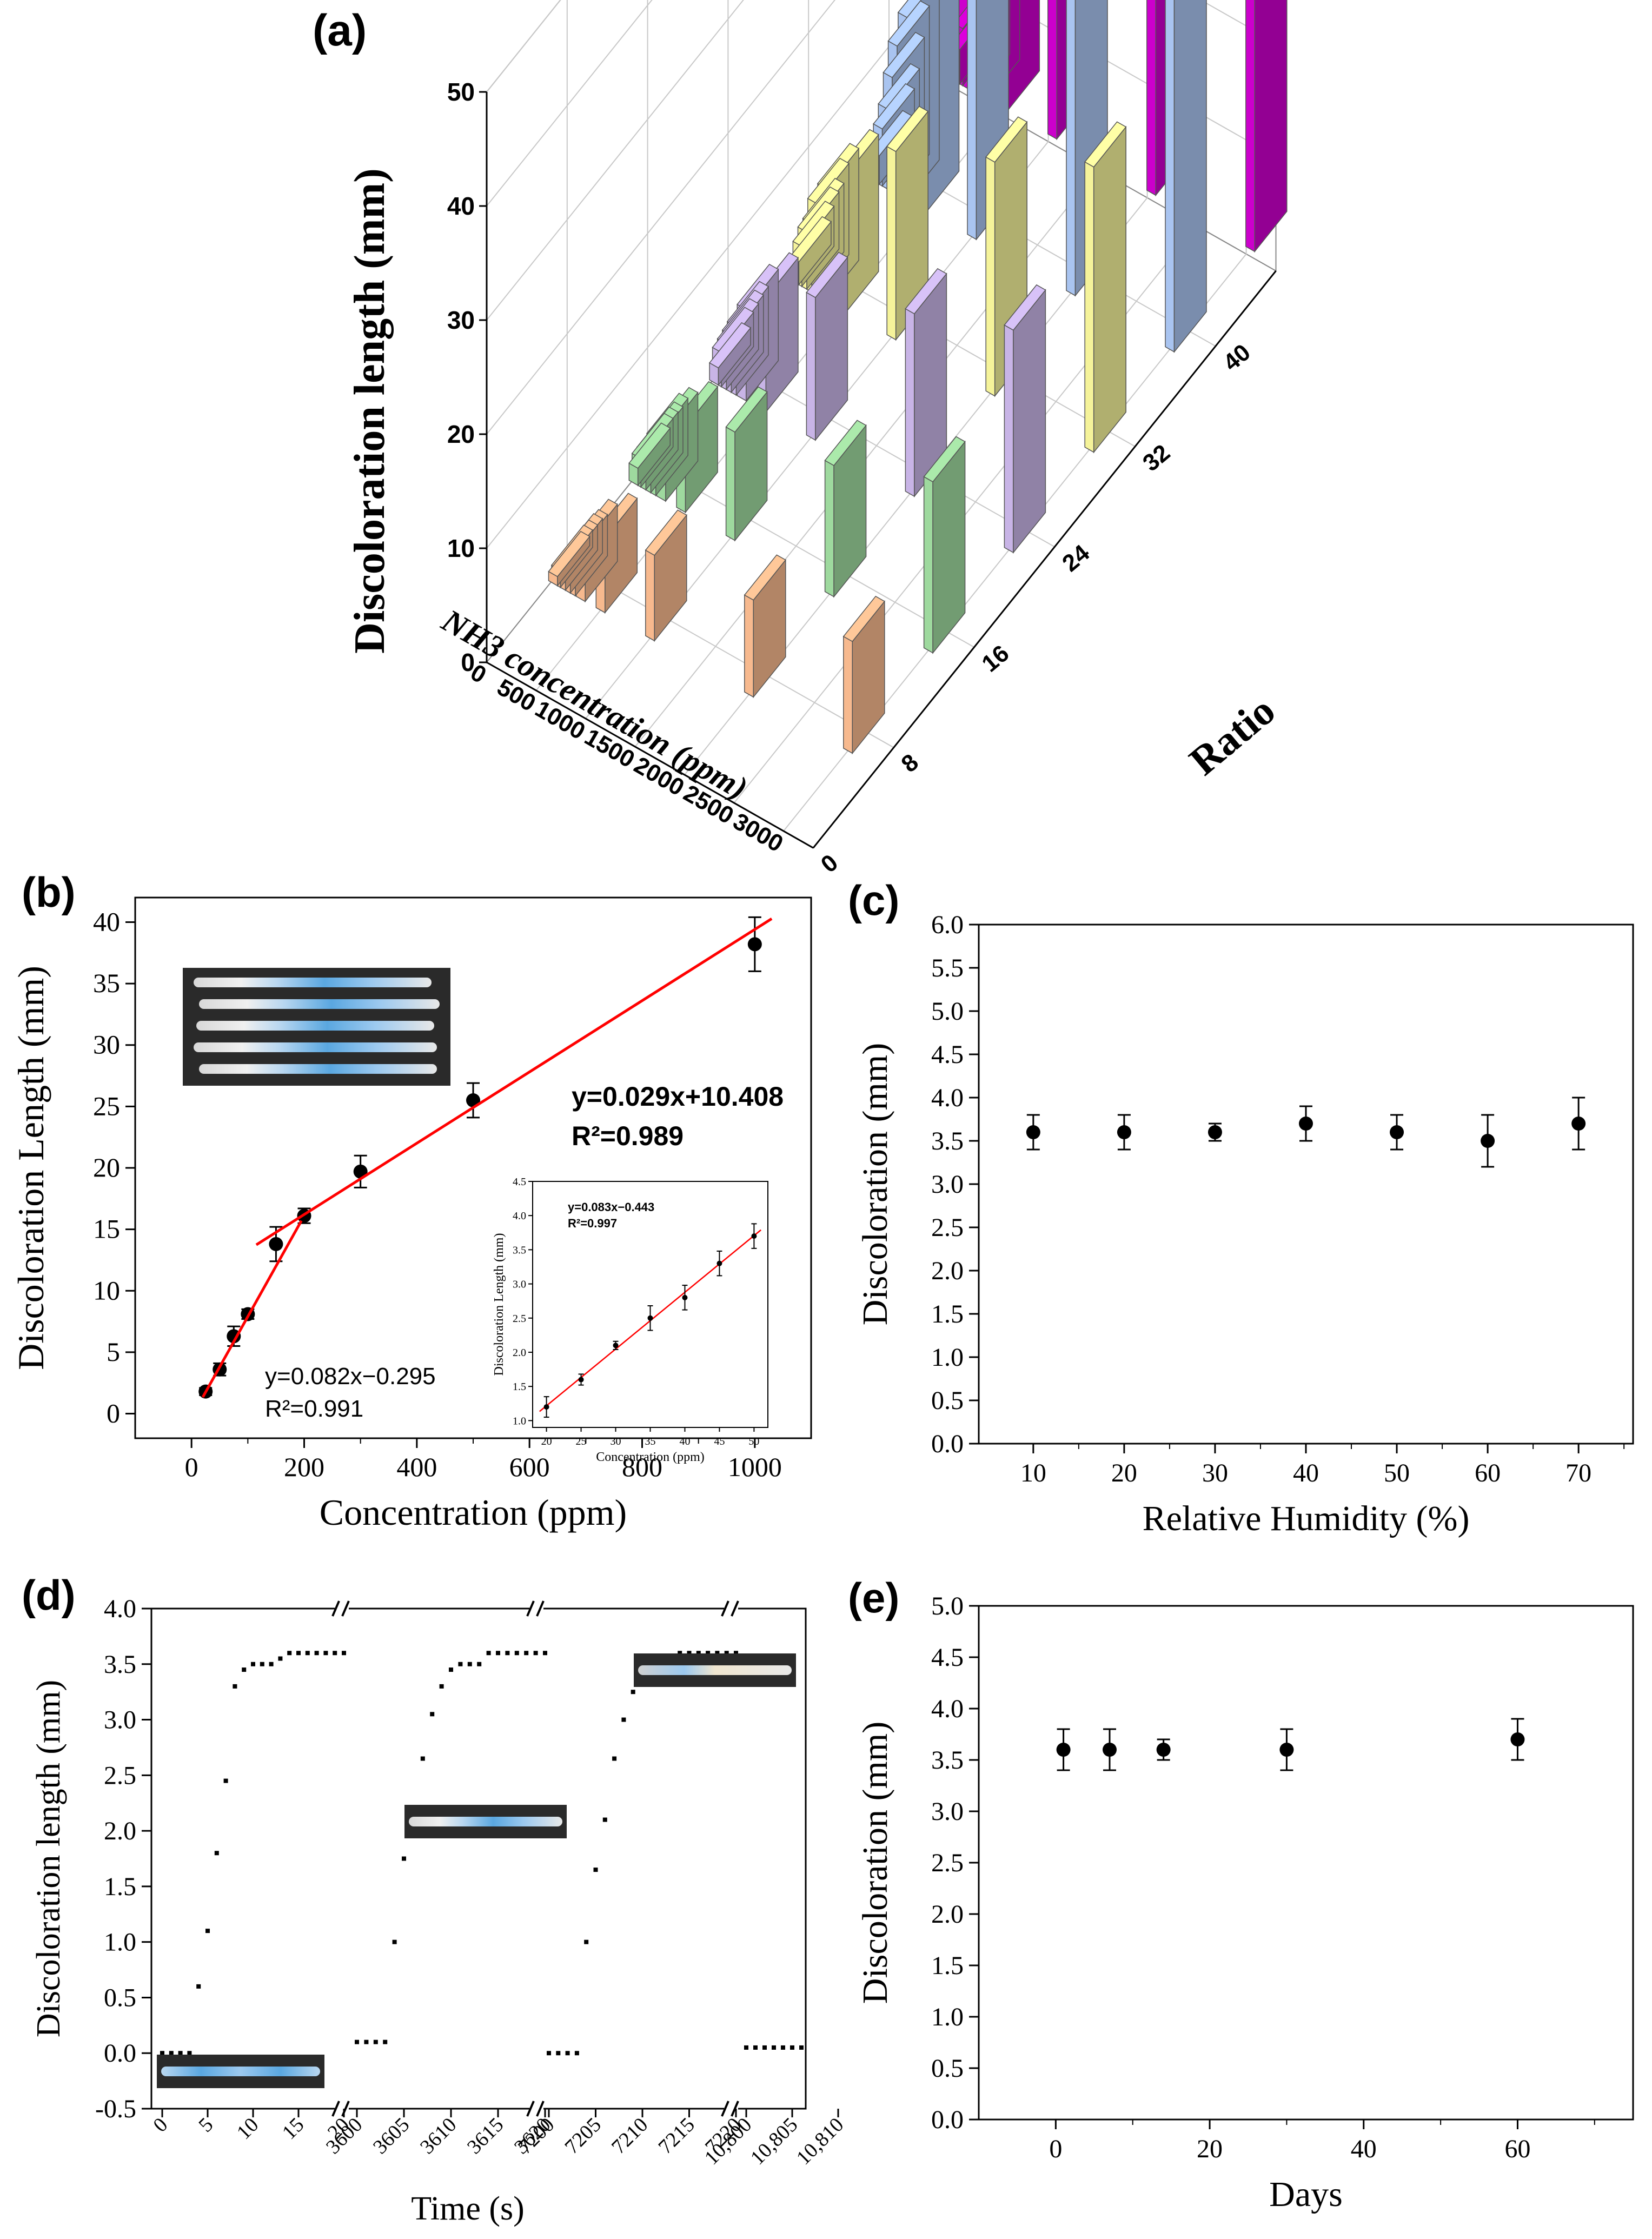 The image size is (1652, 2239). Describe the element at coordinates (106, 1229) in the screenshot. I see `y-tick-label: 15` at that location.